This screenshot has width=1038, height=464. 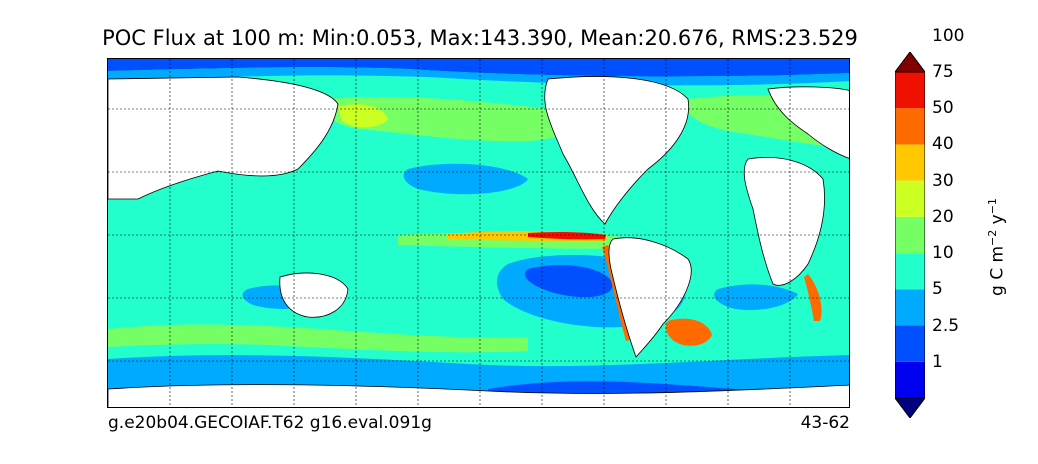 I want to click on colorbar, so click(x=910, y=235).